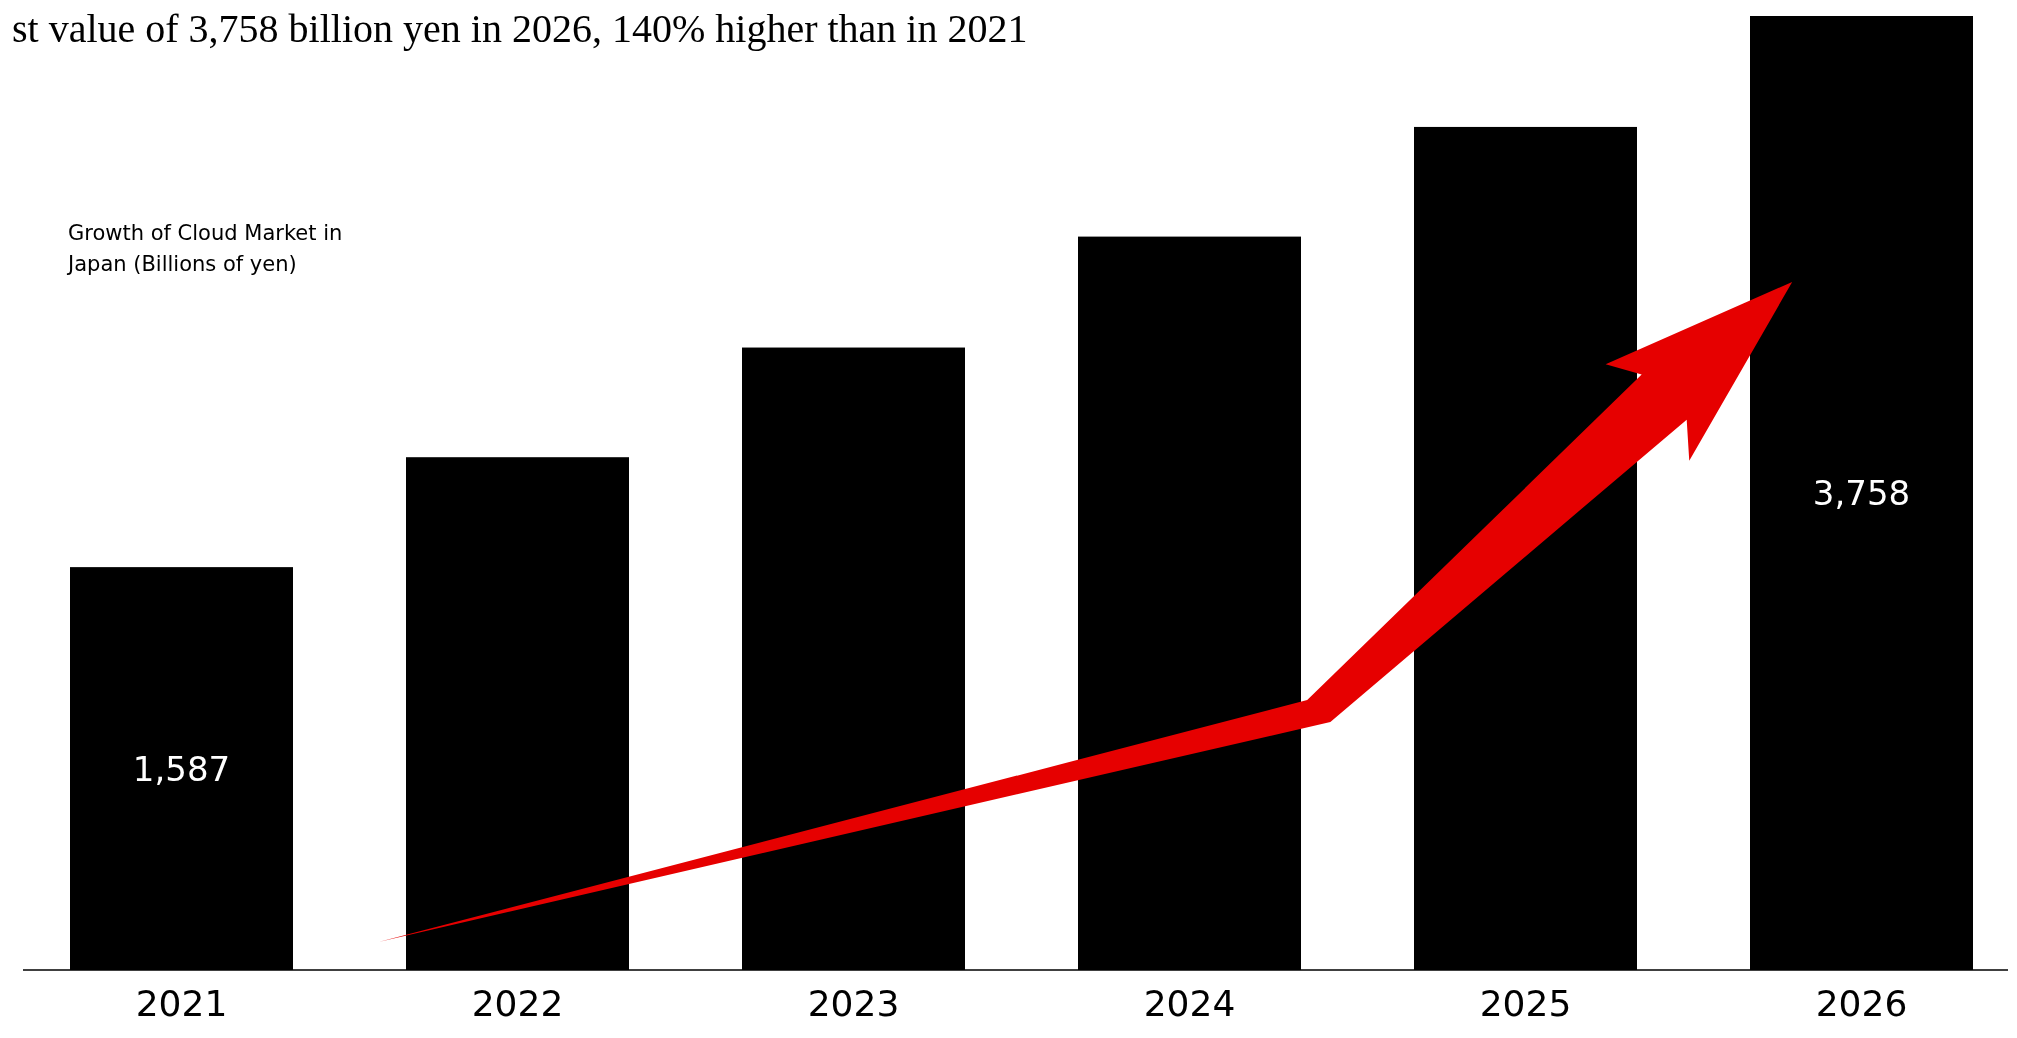 This screenshot has width=2017, height=1038. I want to click on x-tick-label: 2022, so click(517, 1003).